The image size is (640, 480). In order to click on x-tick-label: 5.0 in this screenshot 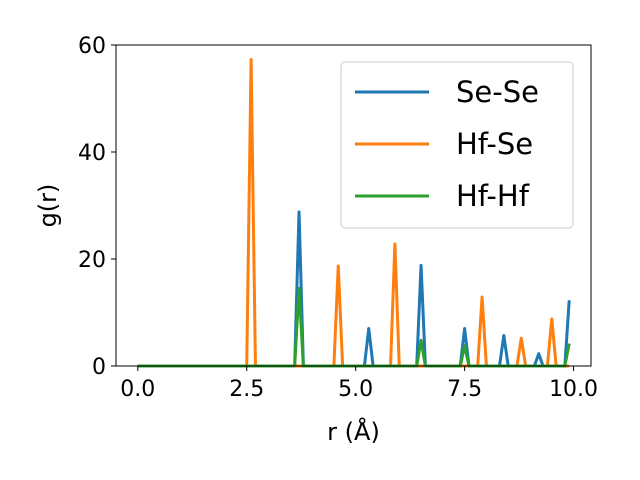, I will do `click(355, 389)`.